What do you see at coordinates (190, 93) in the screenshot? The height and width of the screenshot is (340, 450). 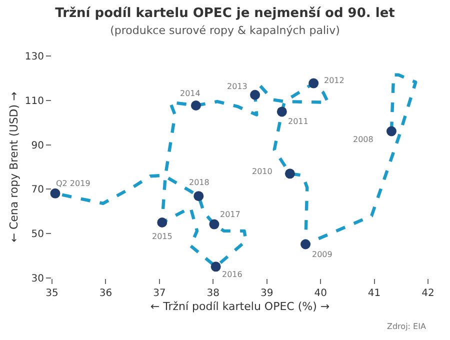 I see `annotation: 2014` at bounding box center [190, 93].